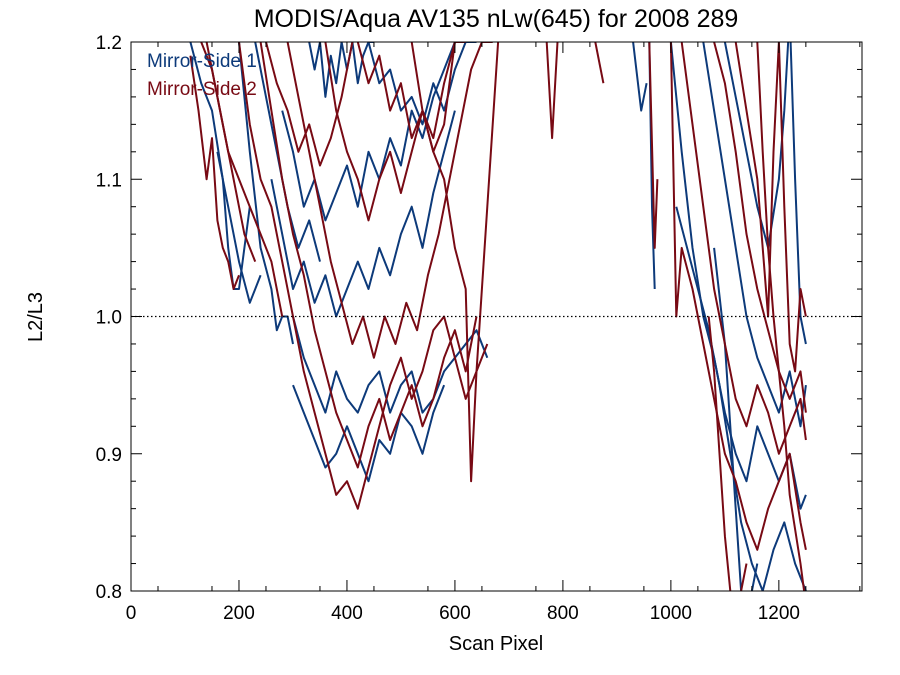 The width and height of the screenshot is (900, 675). What do you see at coordinates (202, 89) in the screenshot?
I see `legend-entry-mirror-side-2: Mirror-Side 2` at bounding box center [202, 89].